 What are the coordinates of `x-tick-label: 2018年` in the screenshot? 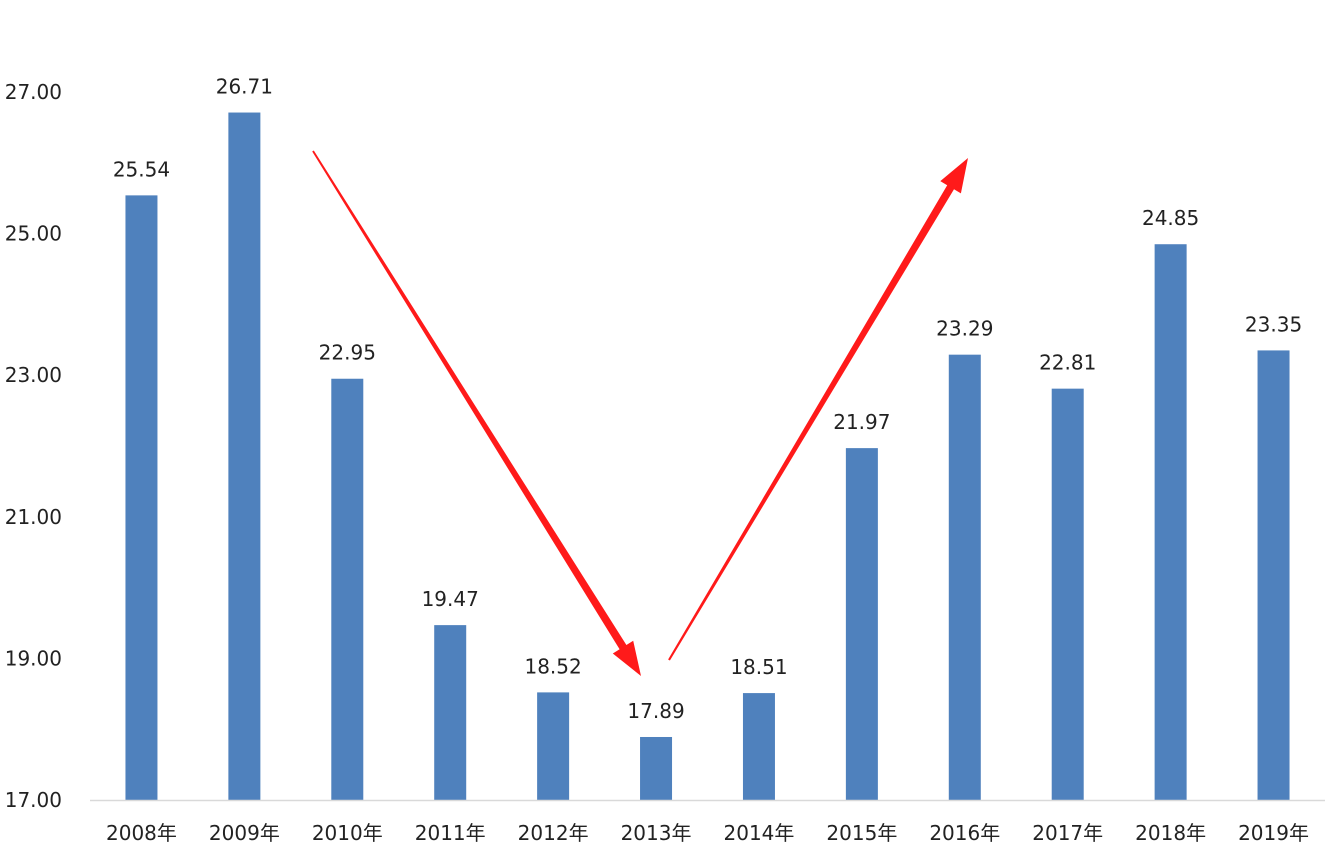 It's located at (1170, 833).